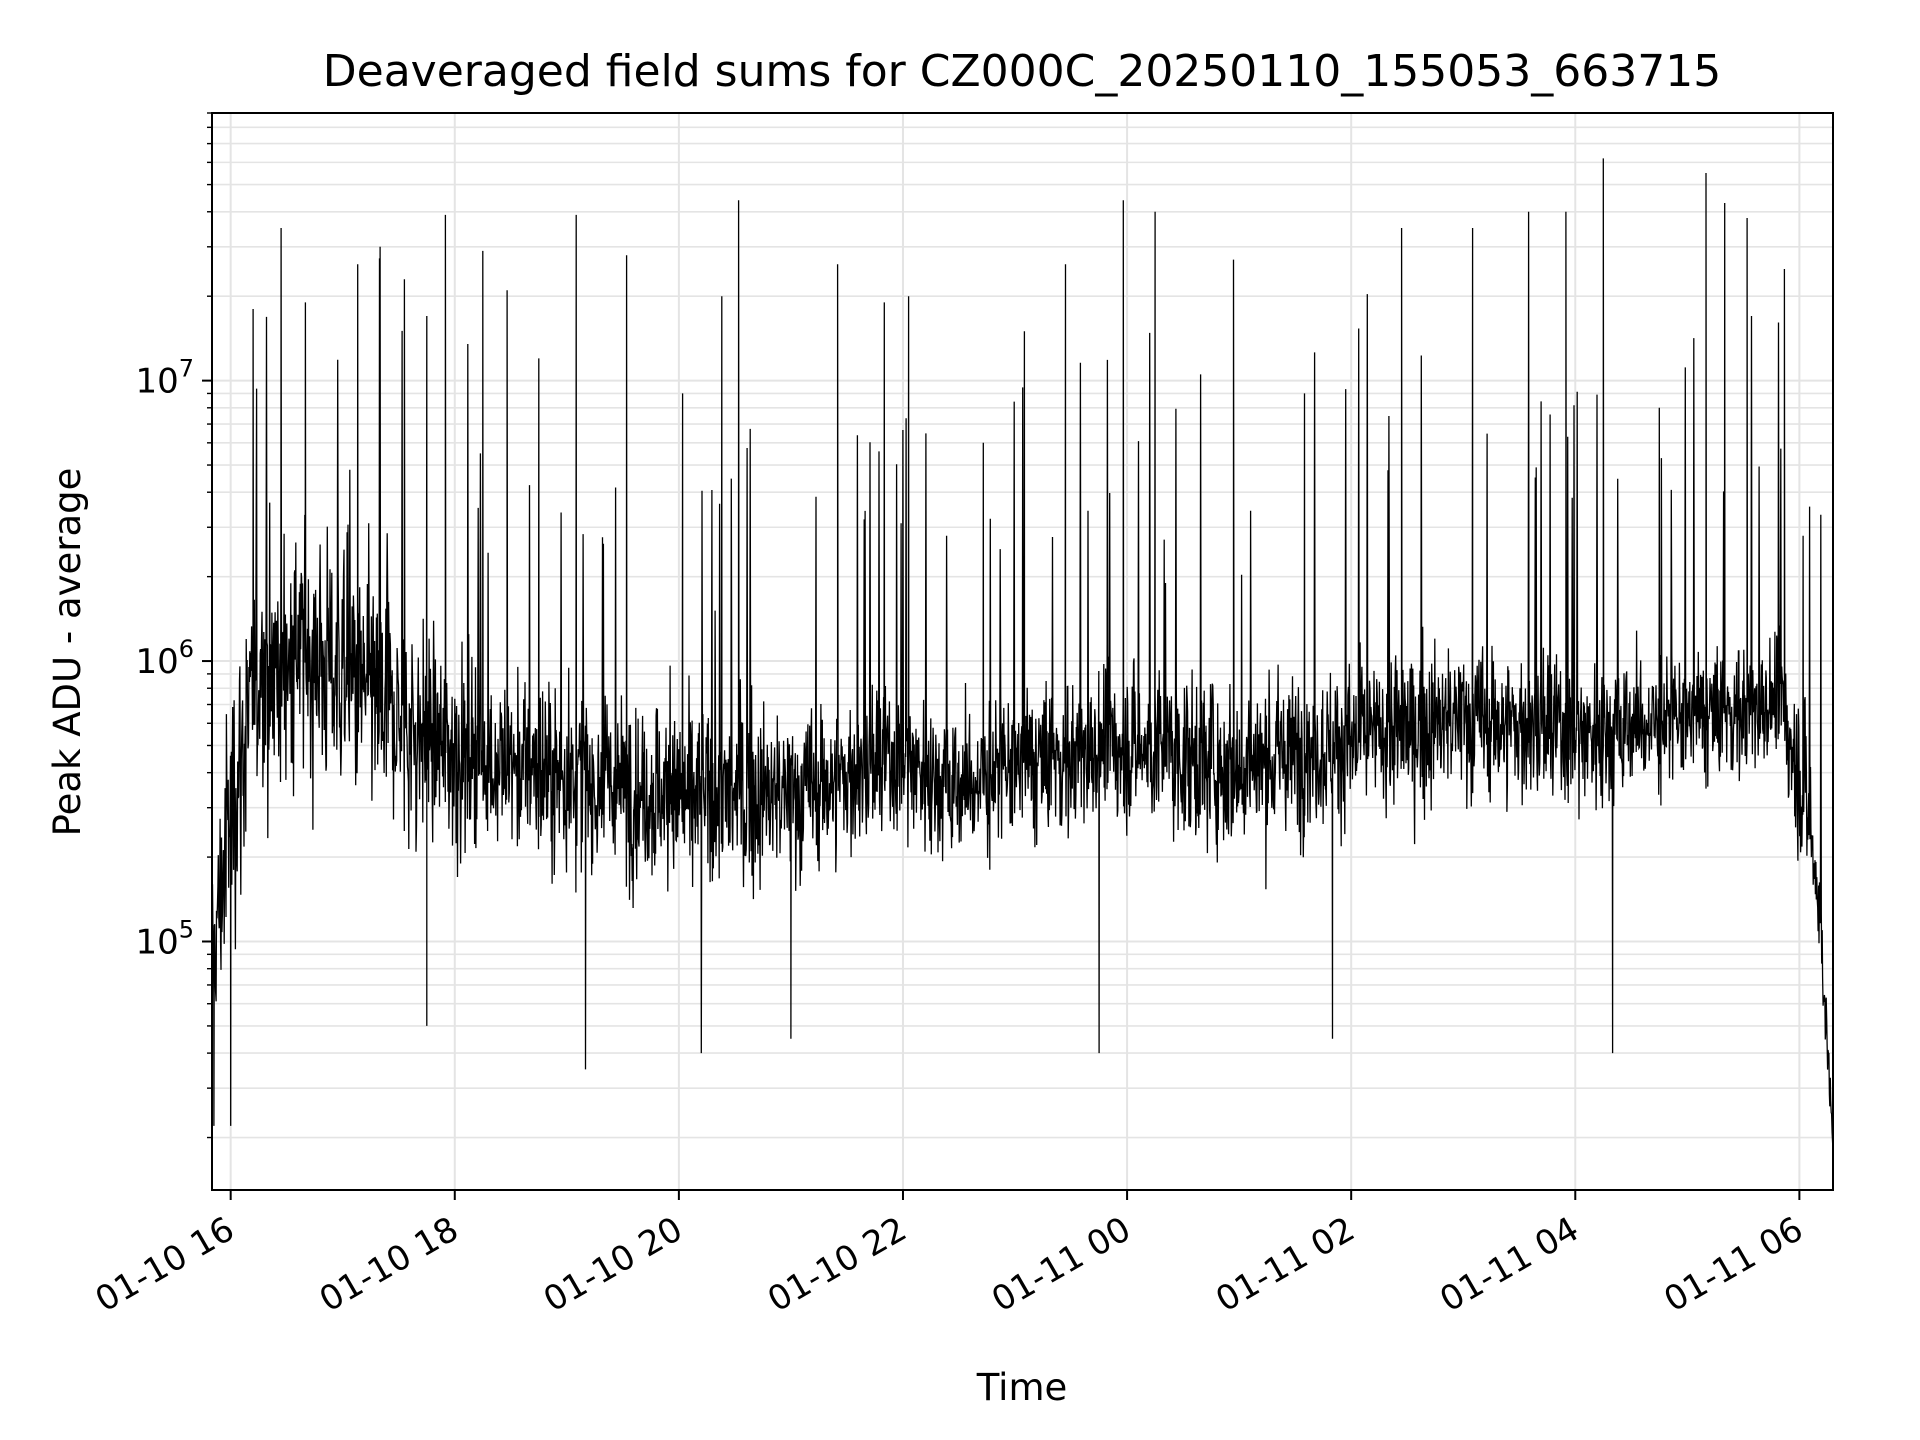  What do you see at coordinates (164, 378) in the screenshot?
I see `y-tick-label: 10⁷` at bounding box center [164, 378].